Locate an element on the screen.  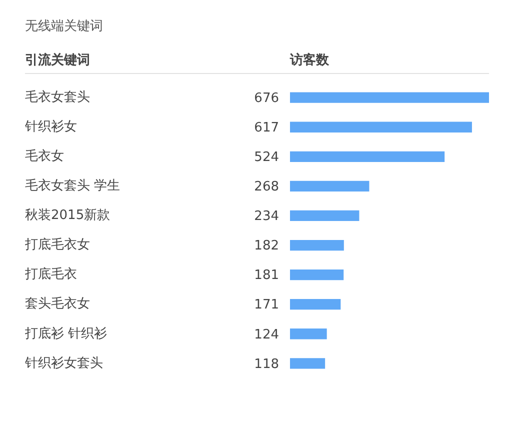
text: 无线端关键词 is located at coordinates (64, 26).